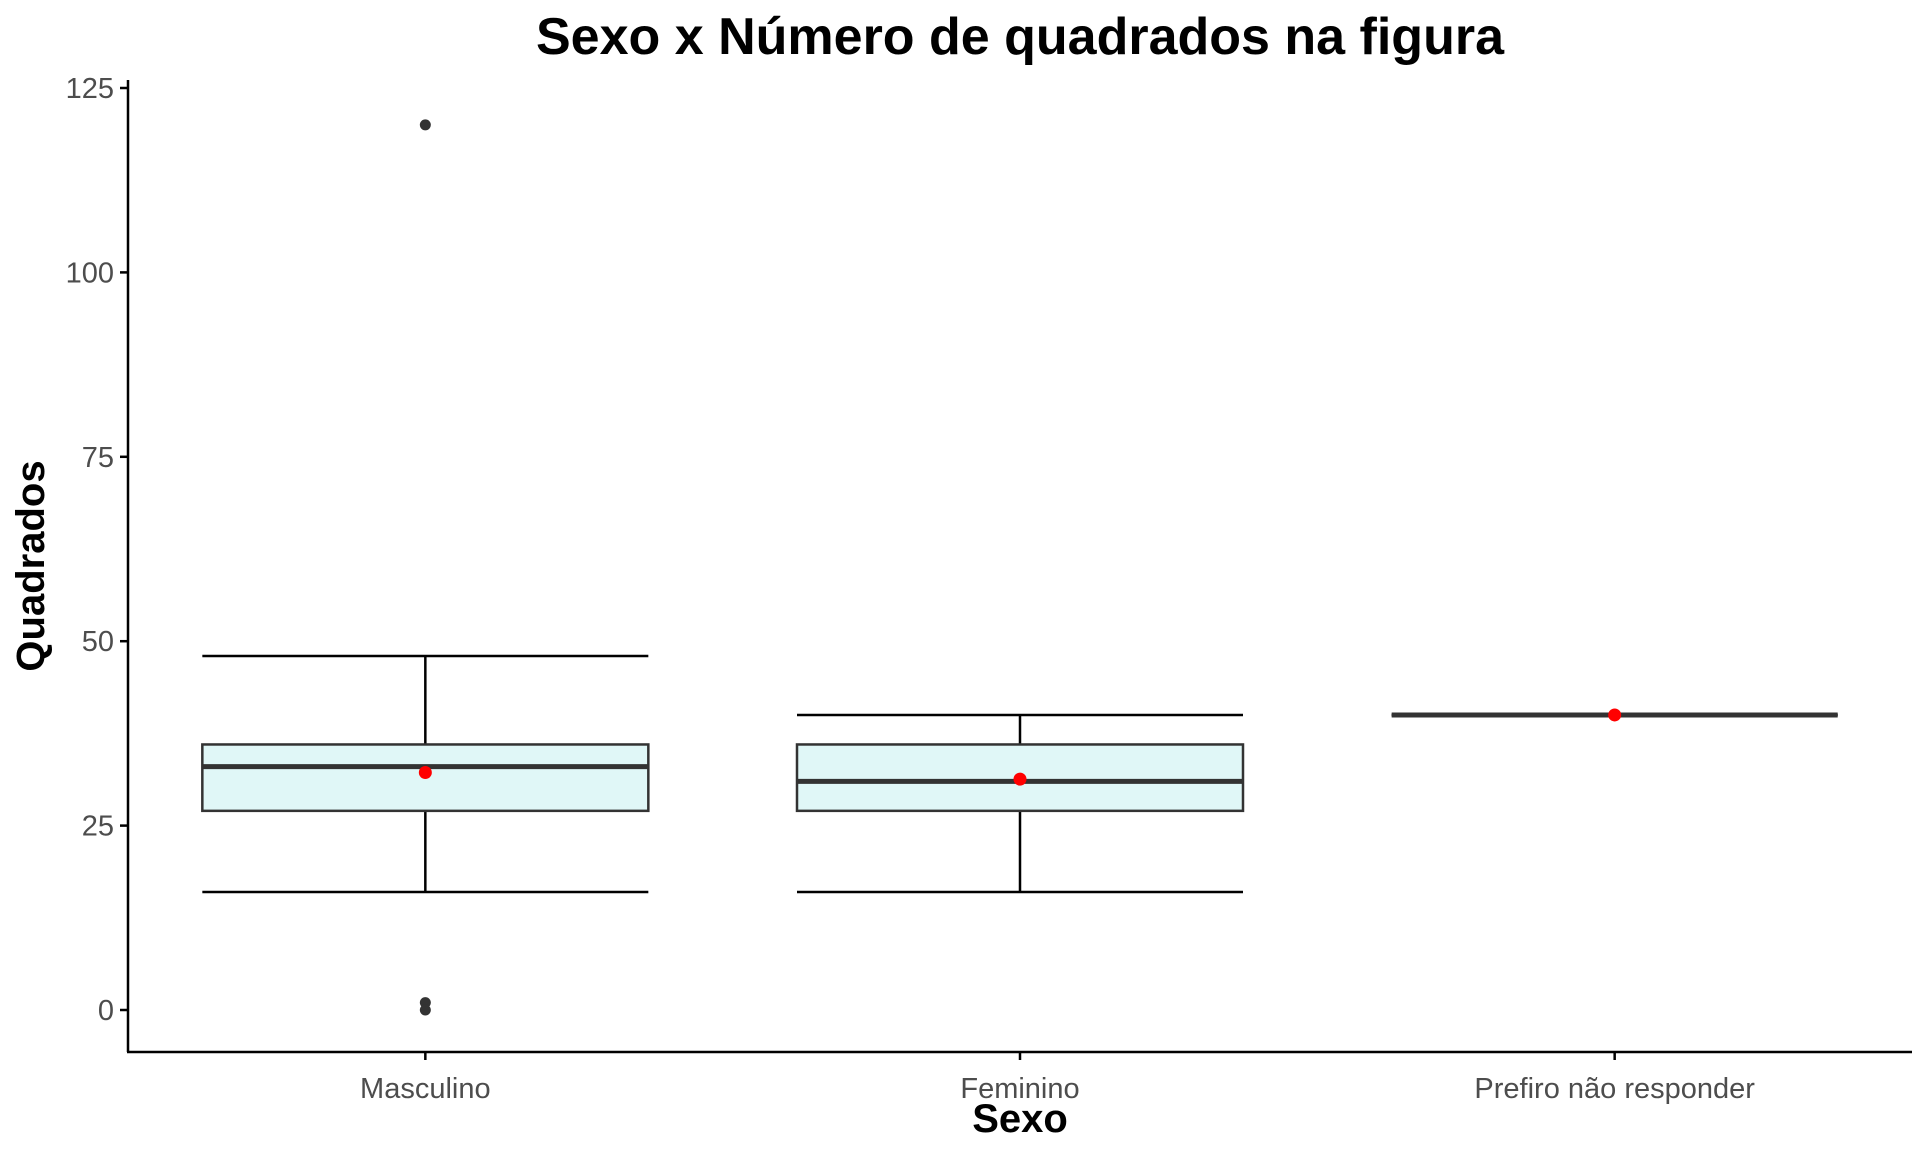  I want to click on y-tick-label: 0, so click(106, 1011).